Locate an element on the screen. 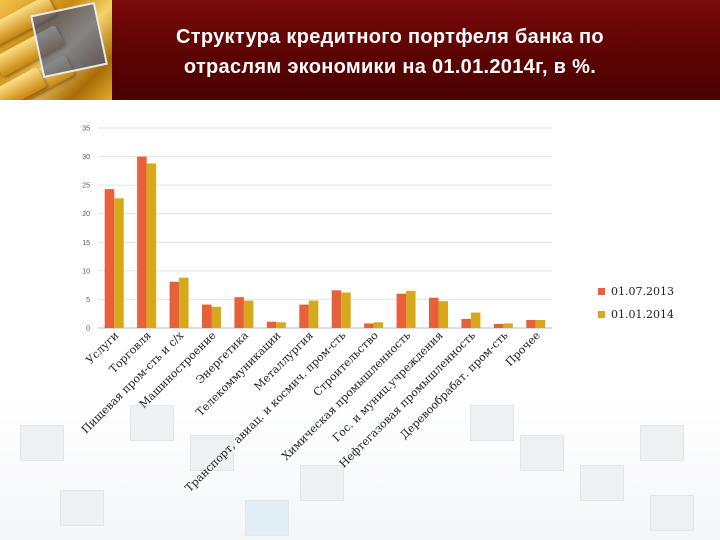 The image size is (720, 540). bar-01.07.2013-8 is located at coordinates (336, 309).